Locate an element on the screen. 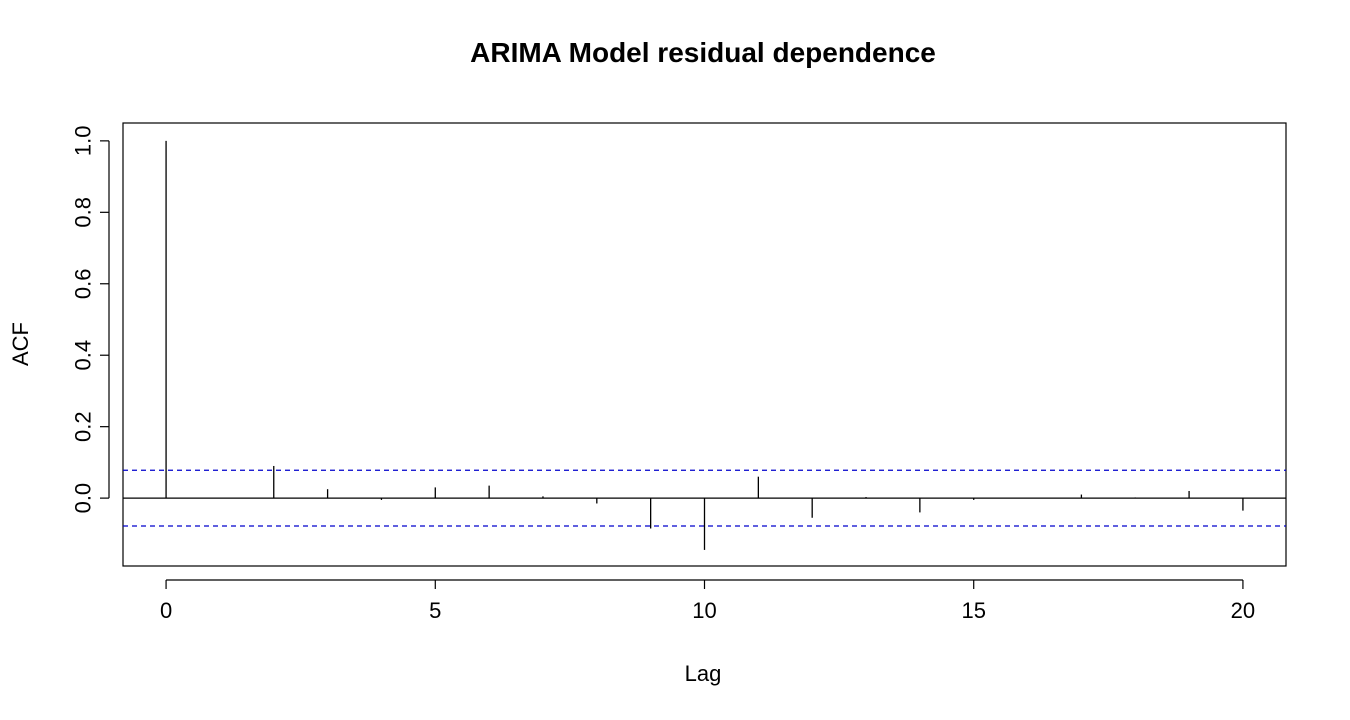 The height and width of the screenshot is (720, 1350). y-tick-label: 0.8 is located at coordinates (83, 212).